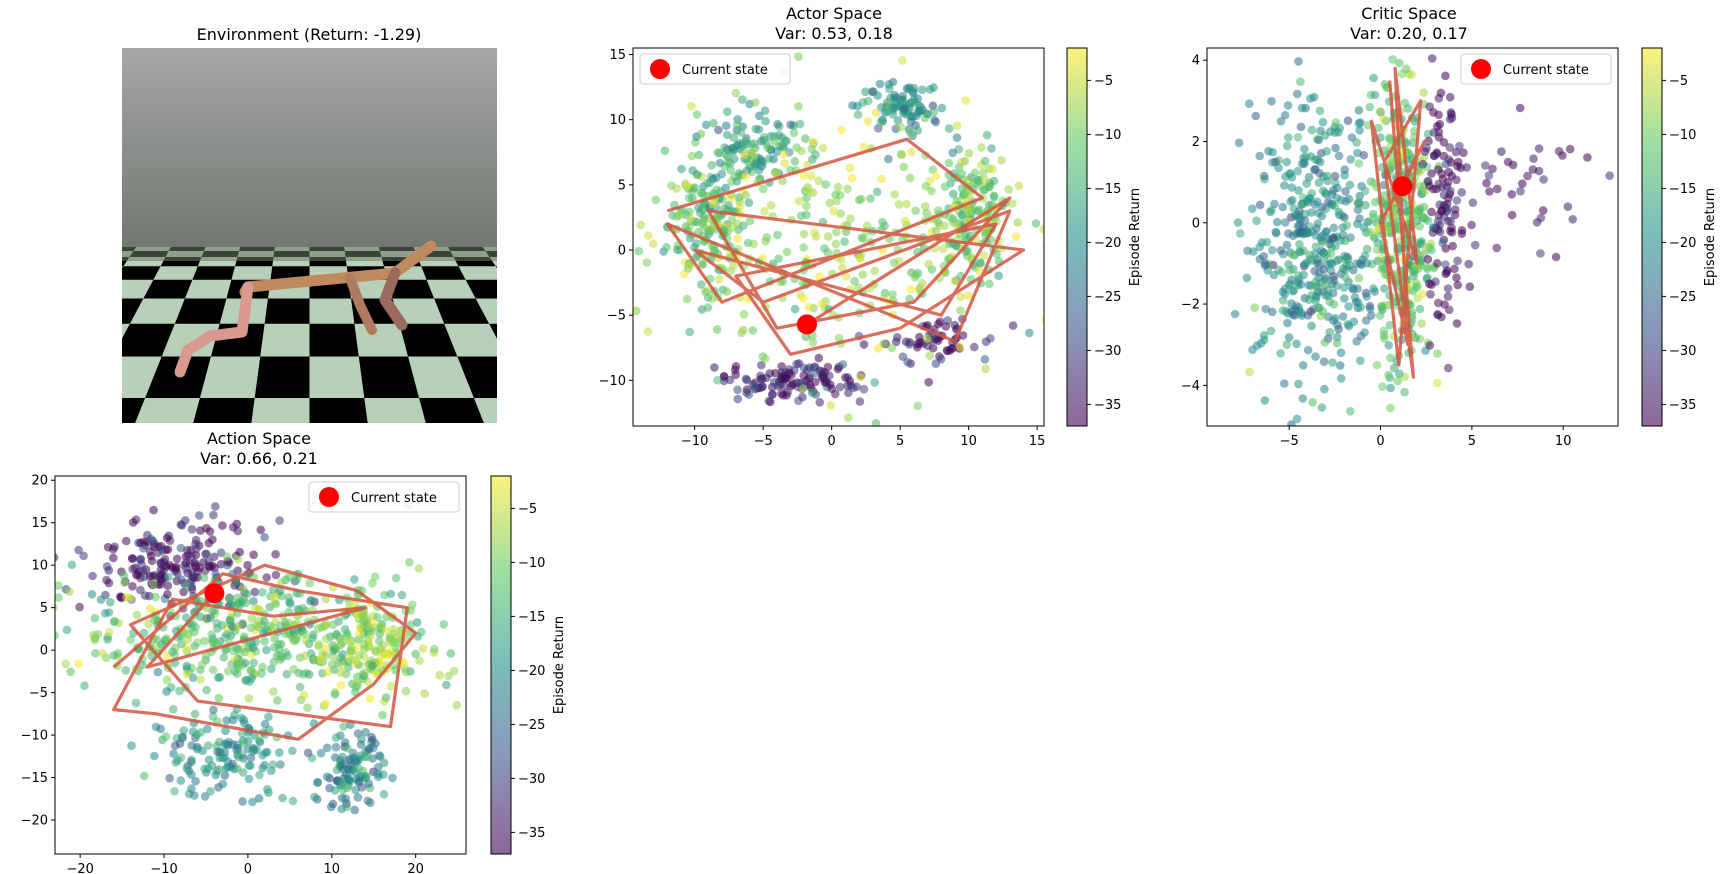 This screenshot has height=874, width=1728. Describe the element at coordinates (309, 147) in the screenshot. I see `sky` at that location.